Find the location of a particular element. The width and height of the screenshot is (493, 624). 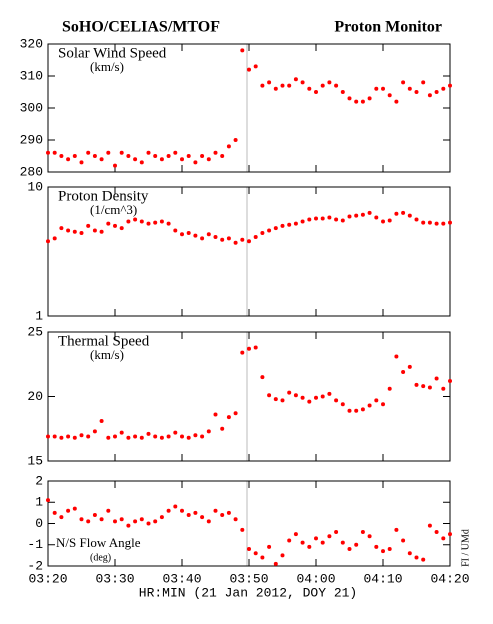

panel-unit: (km/s) is located at coordinates (107, 66).